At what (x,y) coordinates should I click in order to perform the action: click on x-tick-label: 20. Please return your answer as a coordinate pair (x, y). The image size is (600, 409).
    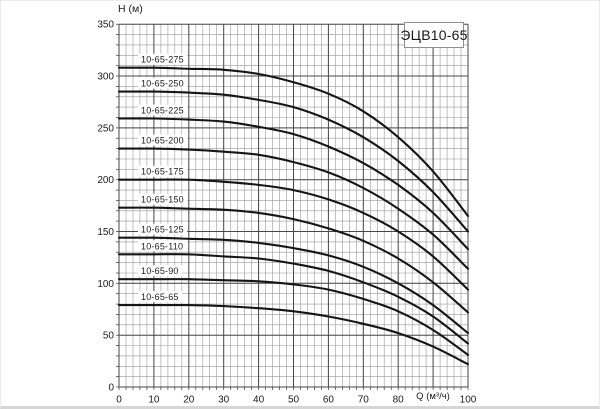
    Looking at the image, I should click on (189, 400).